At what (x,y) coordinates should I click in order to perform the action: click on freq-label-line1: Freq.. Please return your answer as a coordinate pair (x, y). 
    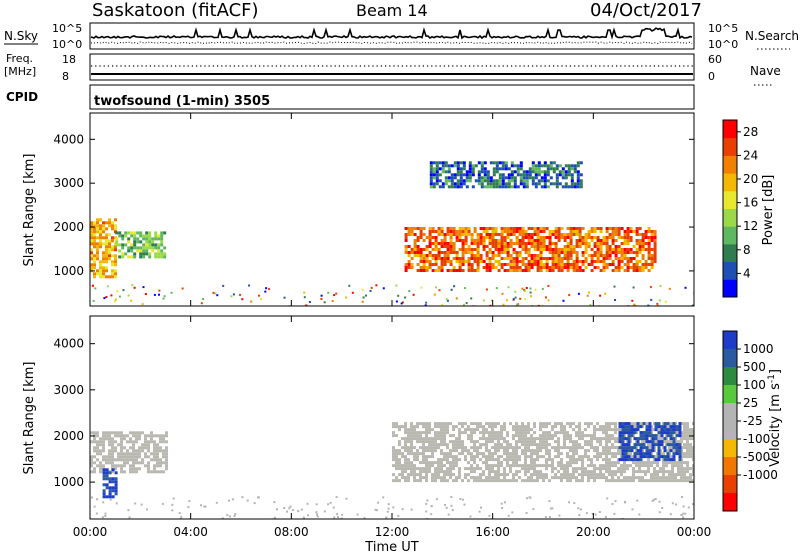
    Looking at the image, I should click on (19, 58).